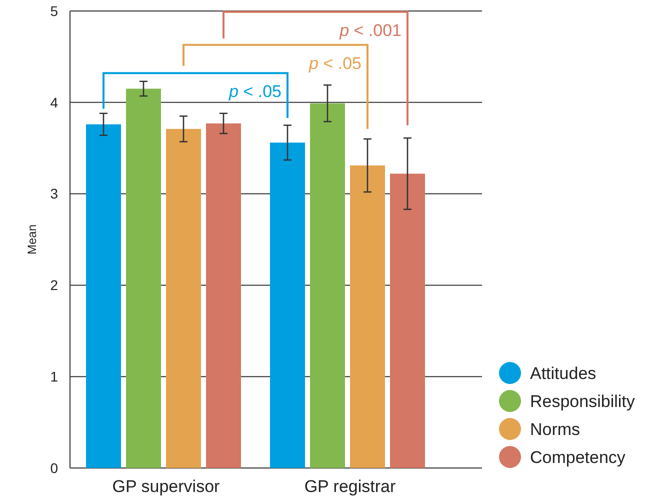 This screenshot has height=498, width=672. What do you see at coordinates (166, 486) in the screenshot?
I see `x-tick-label: GP supervisor` at bounding box center [166, 486].